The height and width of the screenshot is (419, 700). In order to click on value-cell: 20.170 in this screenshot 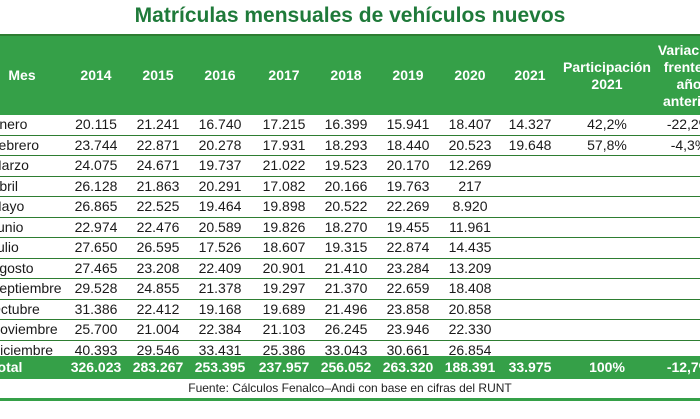, I will do `click(408, 165)`.